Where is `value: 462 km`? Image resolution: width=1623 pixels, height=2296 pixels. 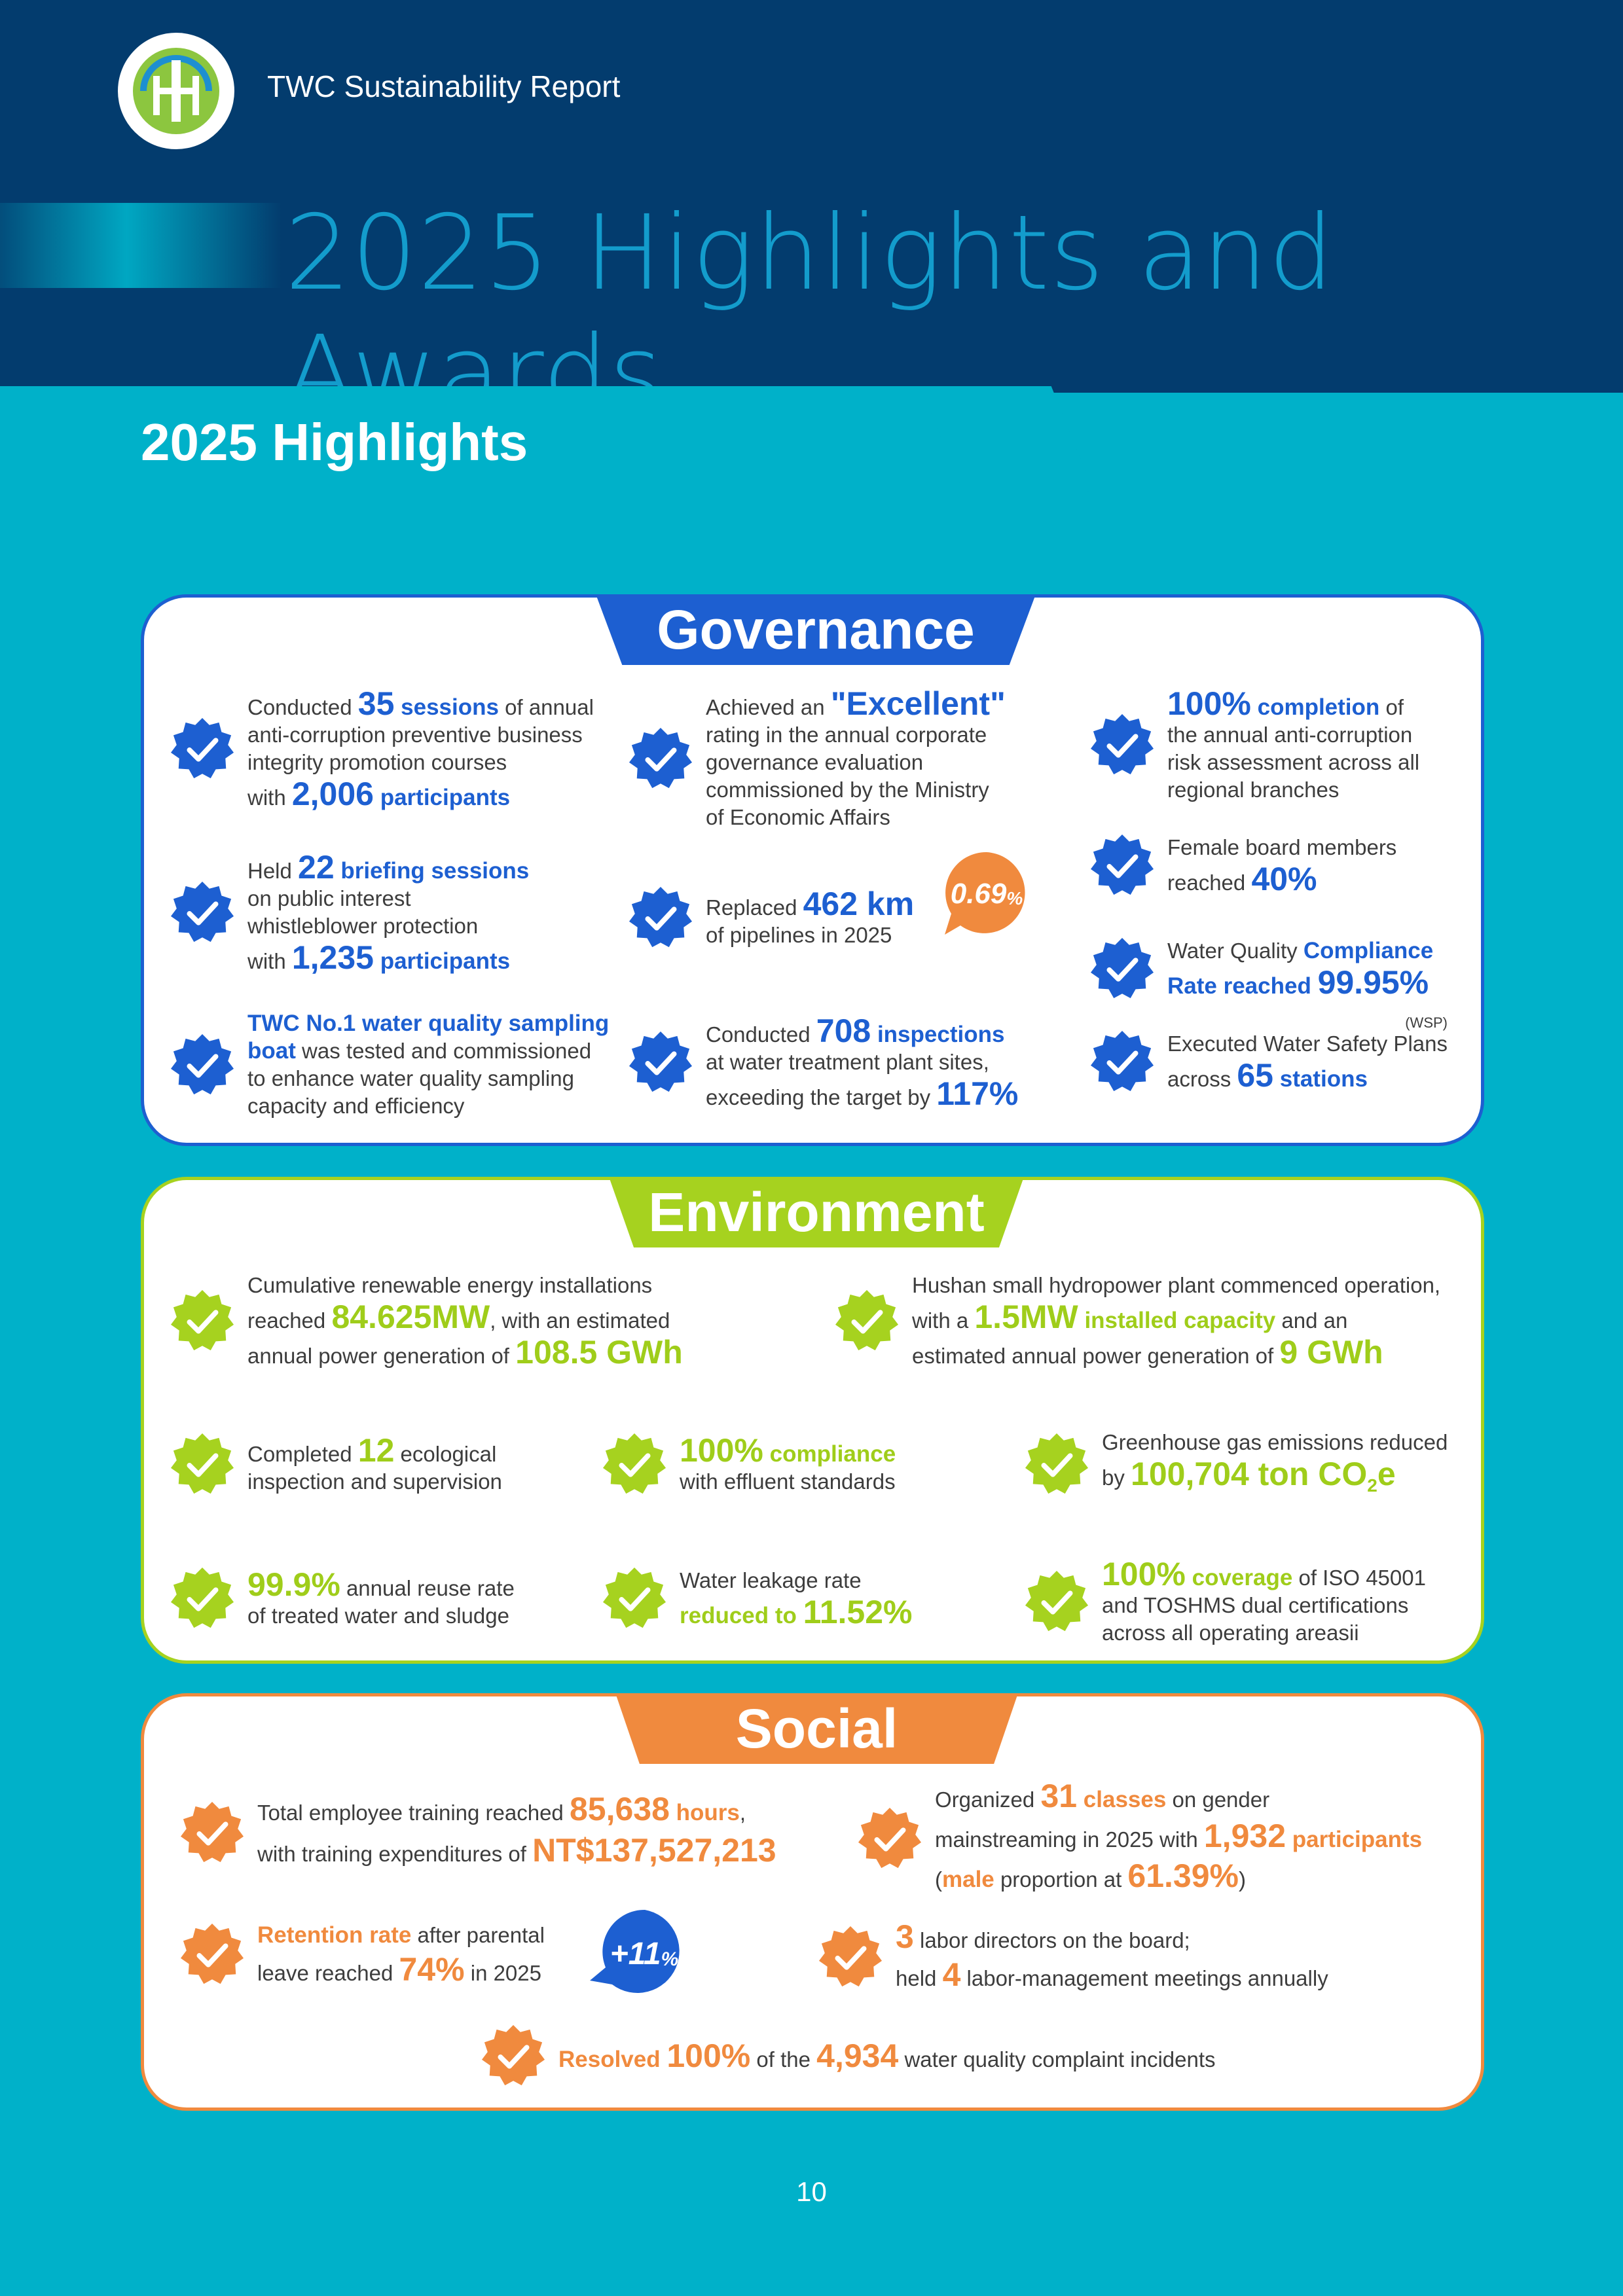 value: 462 km is located at coordinates (859, 904).